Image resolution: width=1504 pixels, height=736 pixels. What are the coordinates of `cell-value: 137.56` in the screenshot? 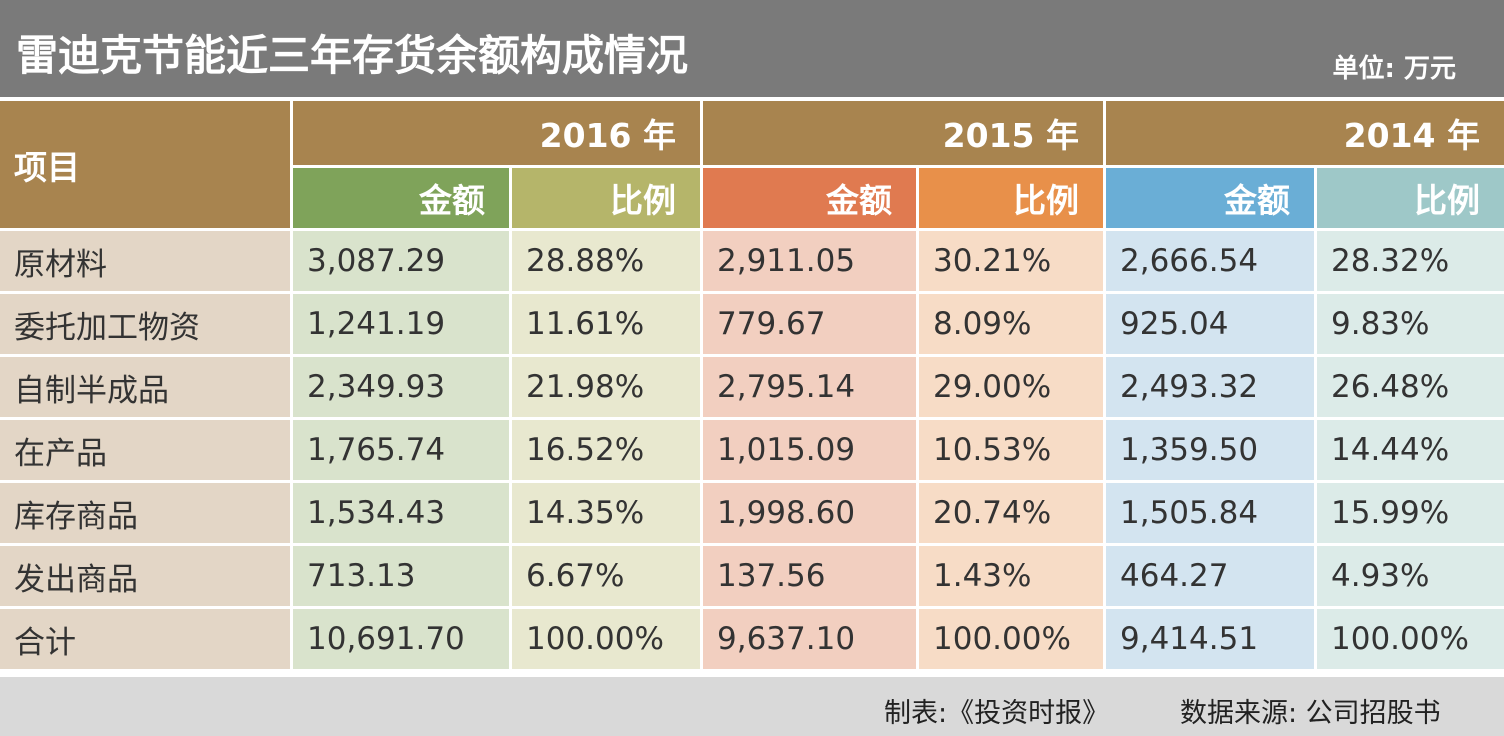 It's located at (809, 576).